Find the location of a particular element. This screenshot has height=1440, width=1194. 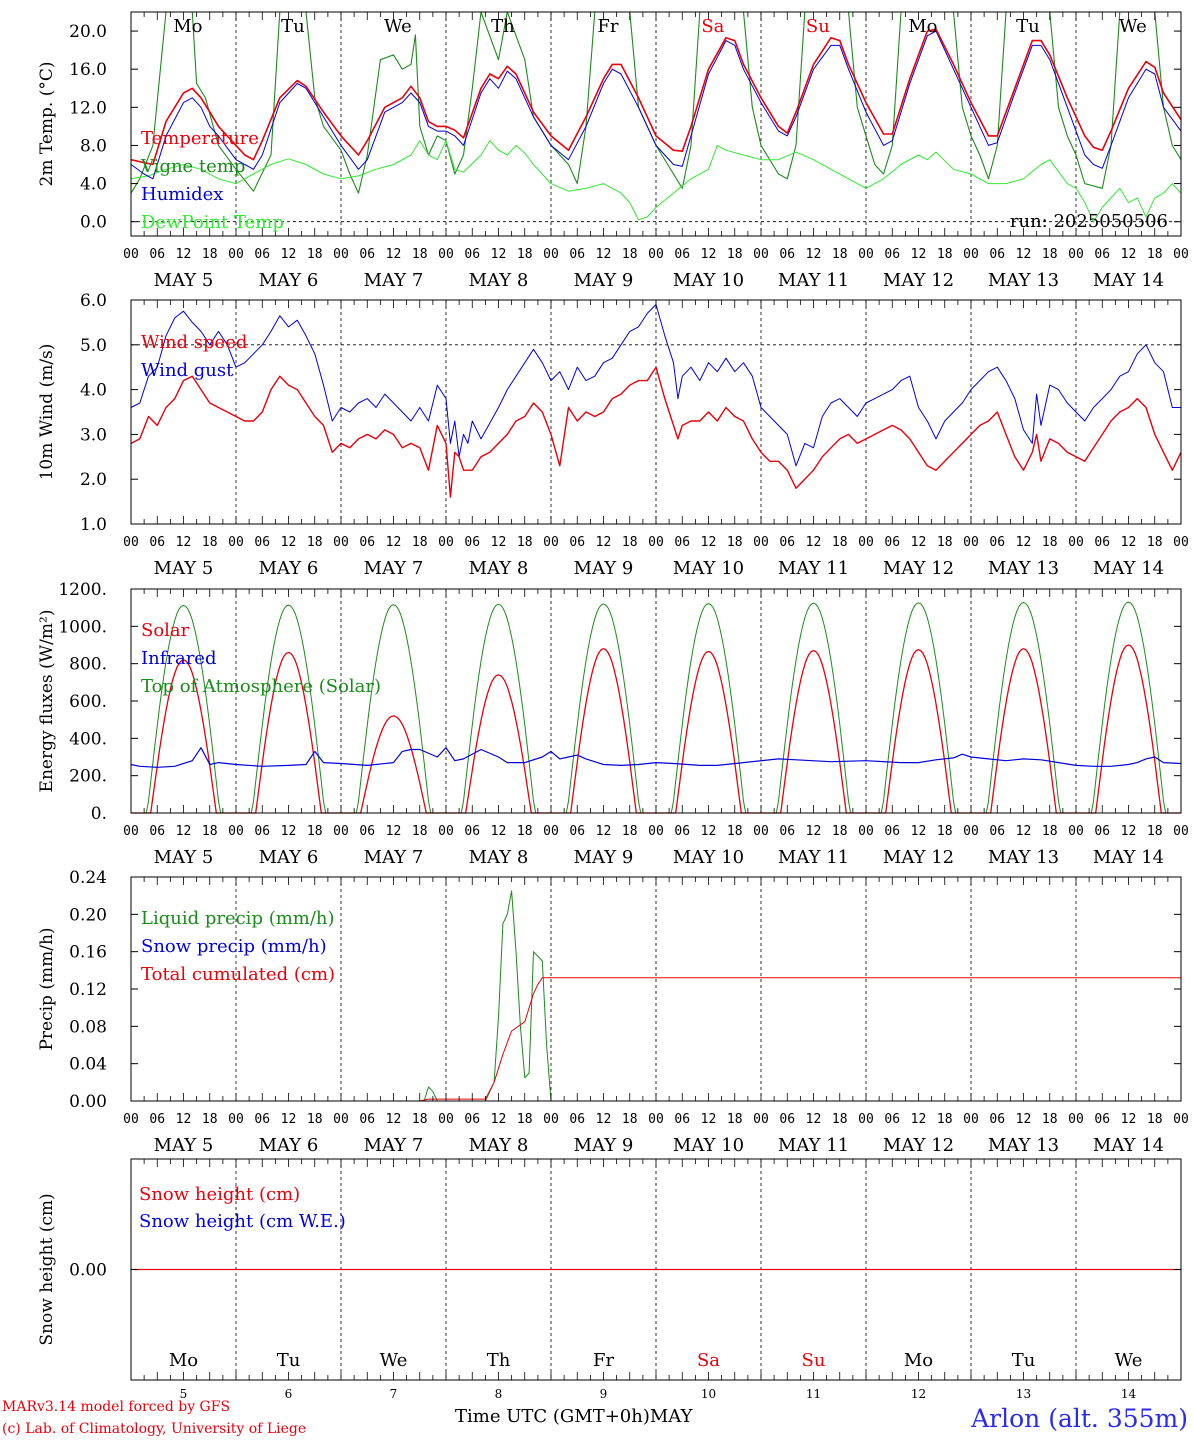

series-infrared is located at coordinates (656, 757).